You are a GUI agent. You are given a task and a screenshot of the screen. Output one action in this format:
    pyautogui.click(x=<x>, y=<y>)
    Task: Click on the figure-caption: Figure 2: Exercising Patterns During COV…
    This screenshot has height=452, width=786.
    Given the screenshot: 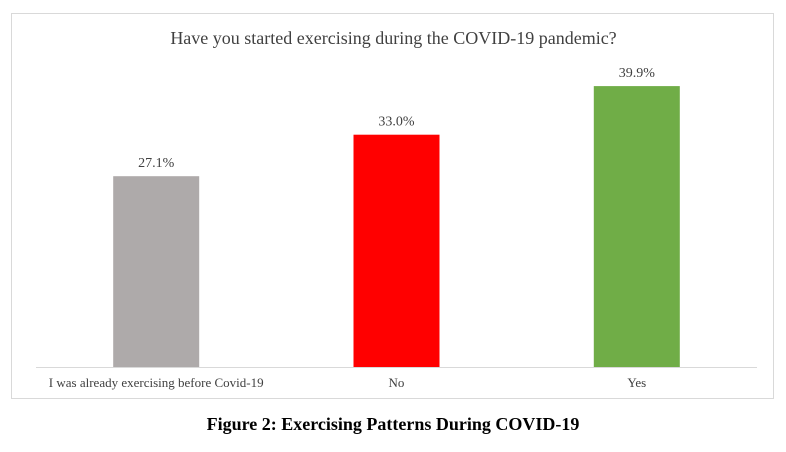 What is the action you would take?
    pyautogui.click(x=393, y=424)
    